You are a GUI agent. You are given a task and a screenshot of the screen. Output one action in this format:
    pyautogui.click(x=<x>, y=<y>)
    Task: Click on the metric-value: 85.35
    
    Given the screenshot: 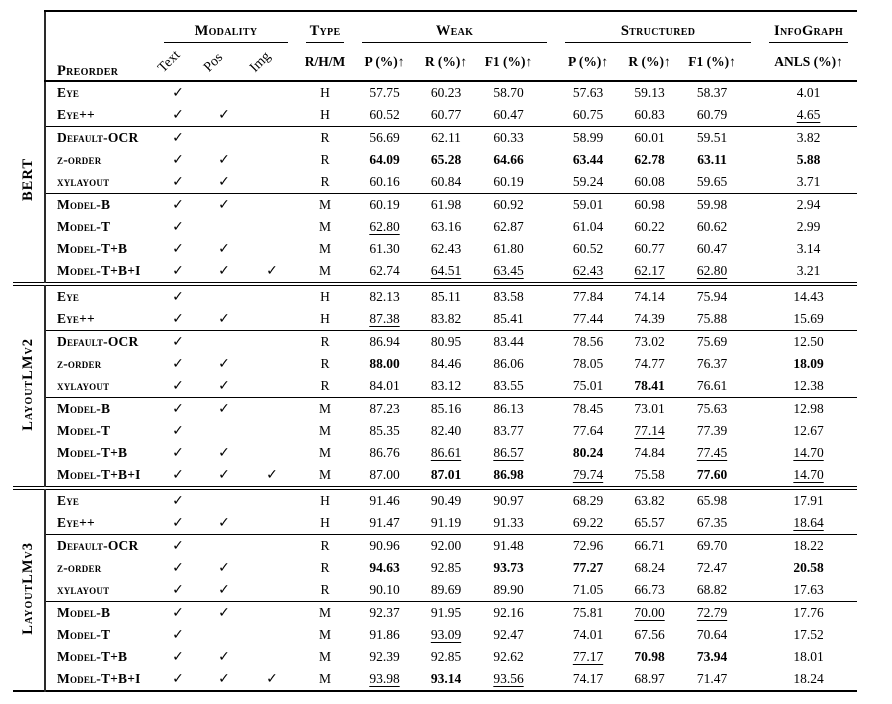 What is the action you would take?
    pyautogui.click(x=384, y=431)
    